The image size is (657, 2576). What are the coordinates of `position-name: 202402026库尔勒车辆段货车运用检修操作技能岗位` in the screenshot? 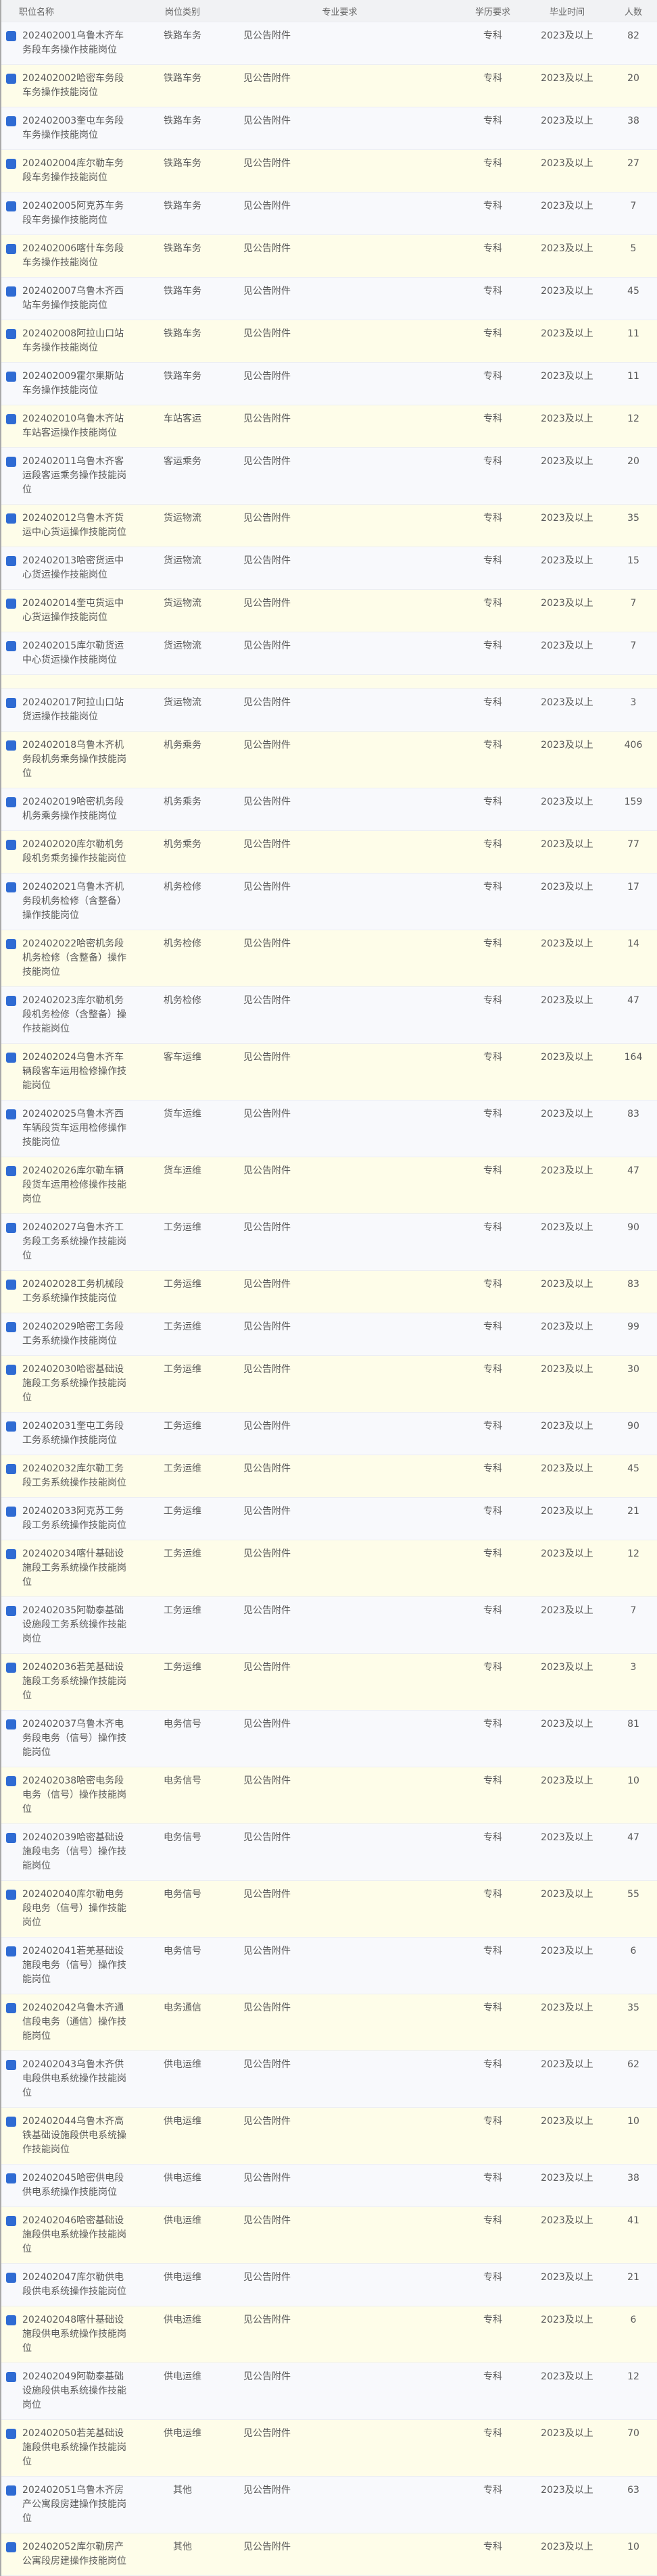 It's located at (74, 1185).